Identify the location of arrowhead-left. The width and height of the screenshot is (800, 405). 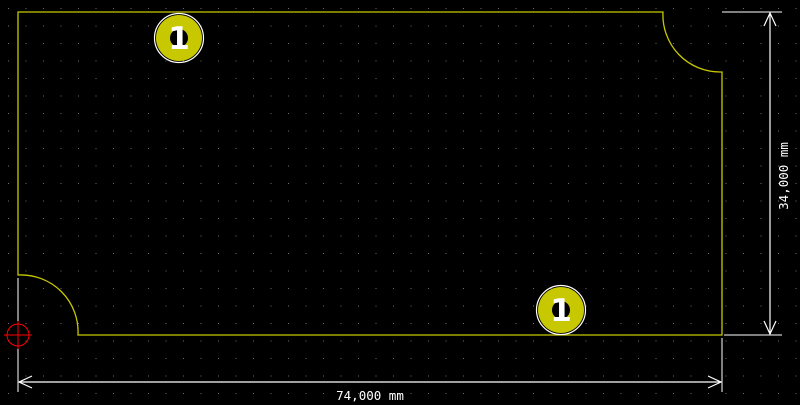
(25, 382).